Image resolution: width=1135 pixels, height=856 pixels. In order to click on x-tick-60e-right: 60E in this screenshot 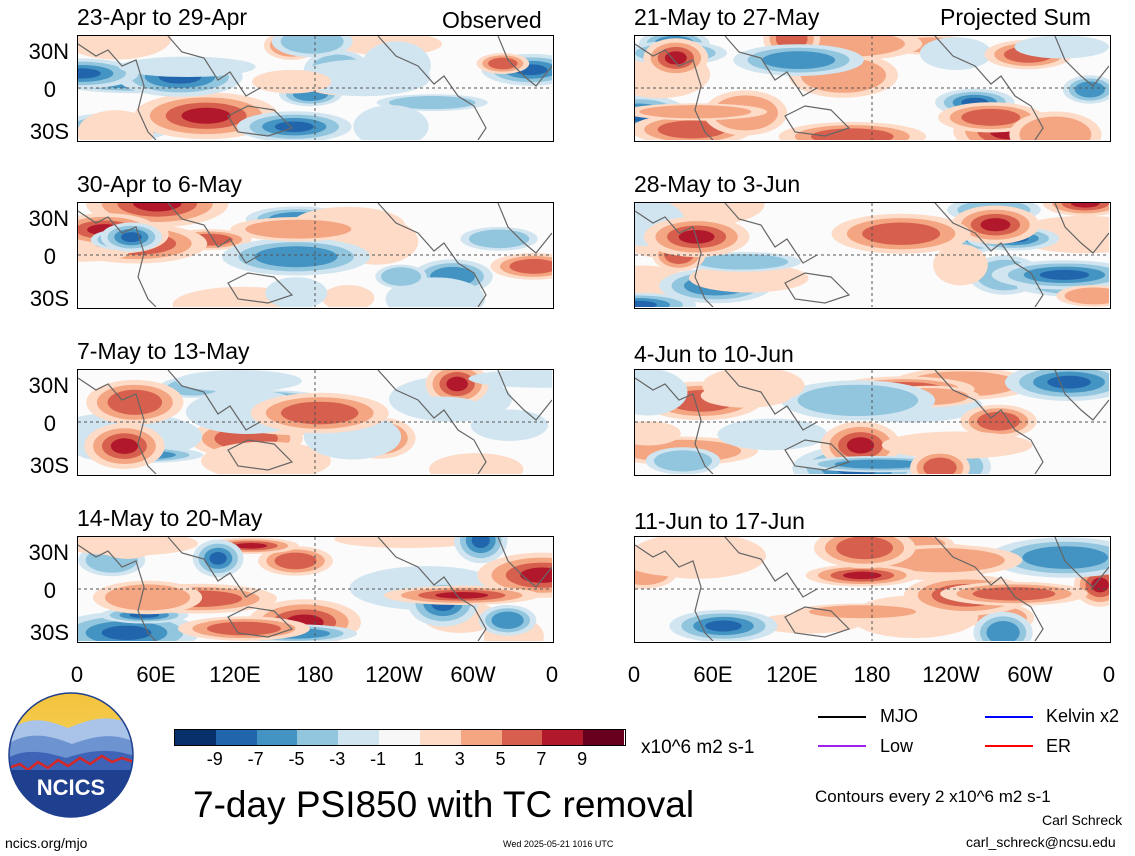, I will do `click(713, 674)`.